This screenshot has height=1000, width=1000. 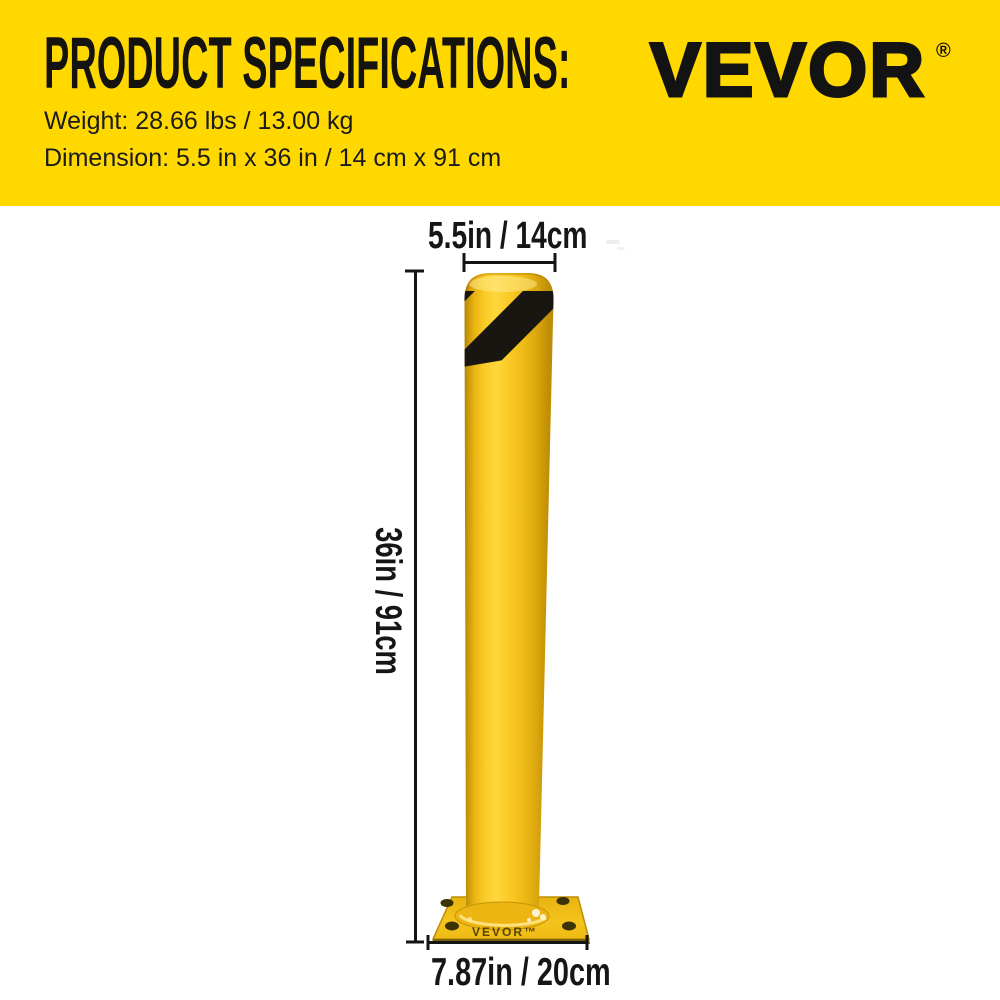 What do you see at coordinates (509, 329) in the screenshot?
I see `hazard-stripe-band` at bounding box center [509, 329].